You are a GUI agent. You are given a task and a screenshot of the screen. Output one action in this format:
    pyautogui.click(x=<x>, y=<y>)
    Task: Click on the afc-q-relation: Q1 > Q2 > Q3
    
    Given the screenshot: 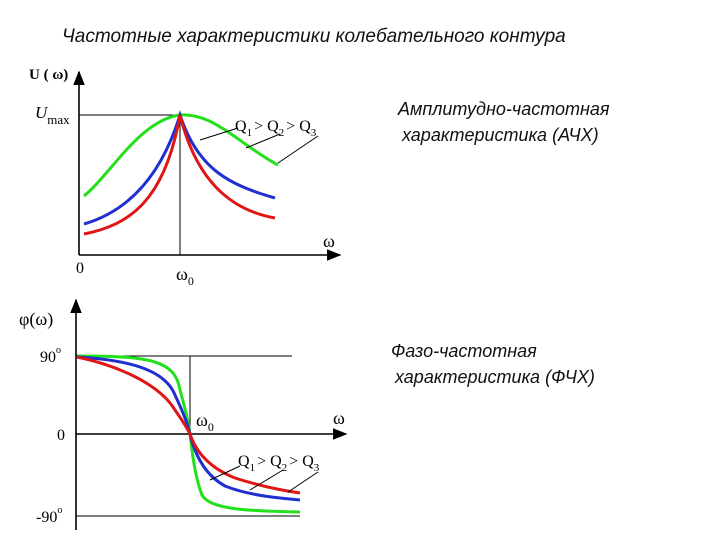 What is the action you would take?
    pyautogui.click(x=276, y=128)
    